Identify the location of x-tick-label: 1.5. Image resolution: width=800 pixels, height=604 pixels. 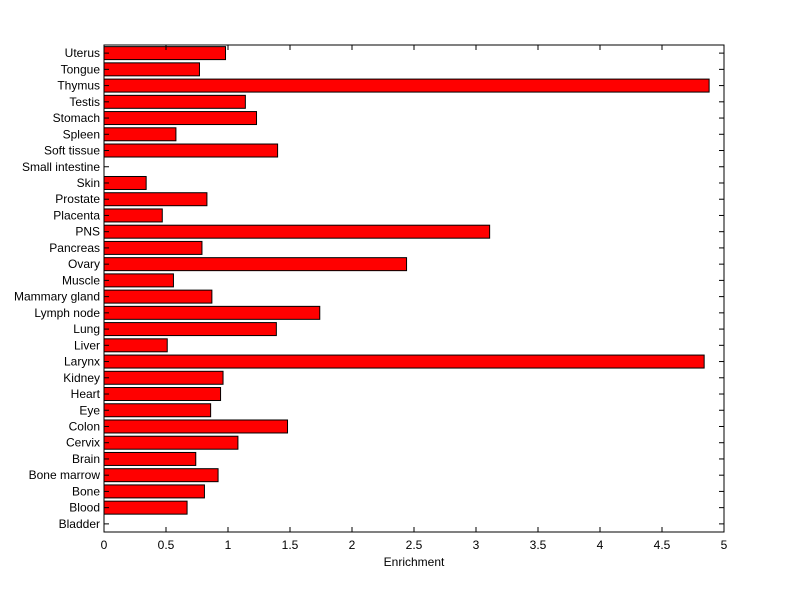
(290, 545).